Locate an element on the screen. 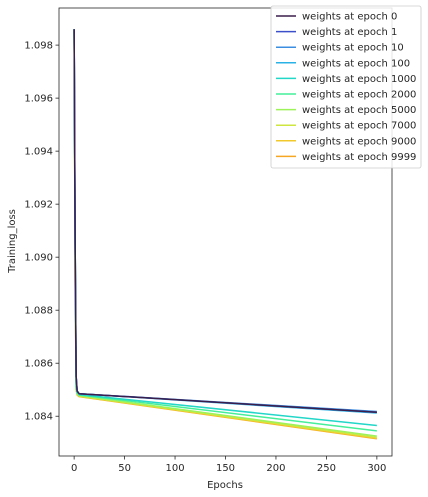  legend-entry: weights at epoch 7000 is located at coordinates (359, 126).